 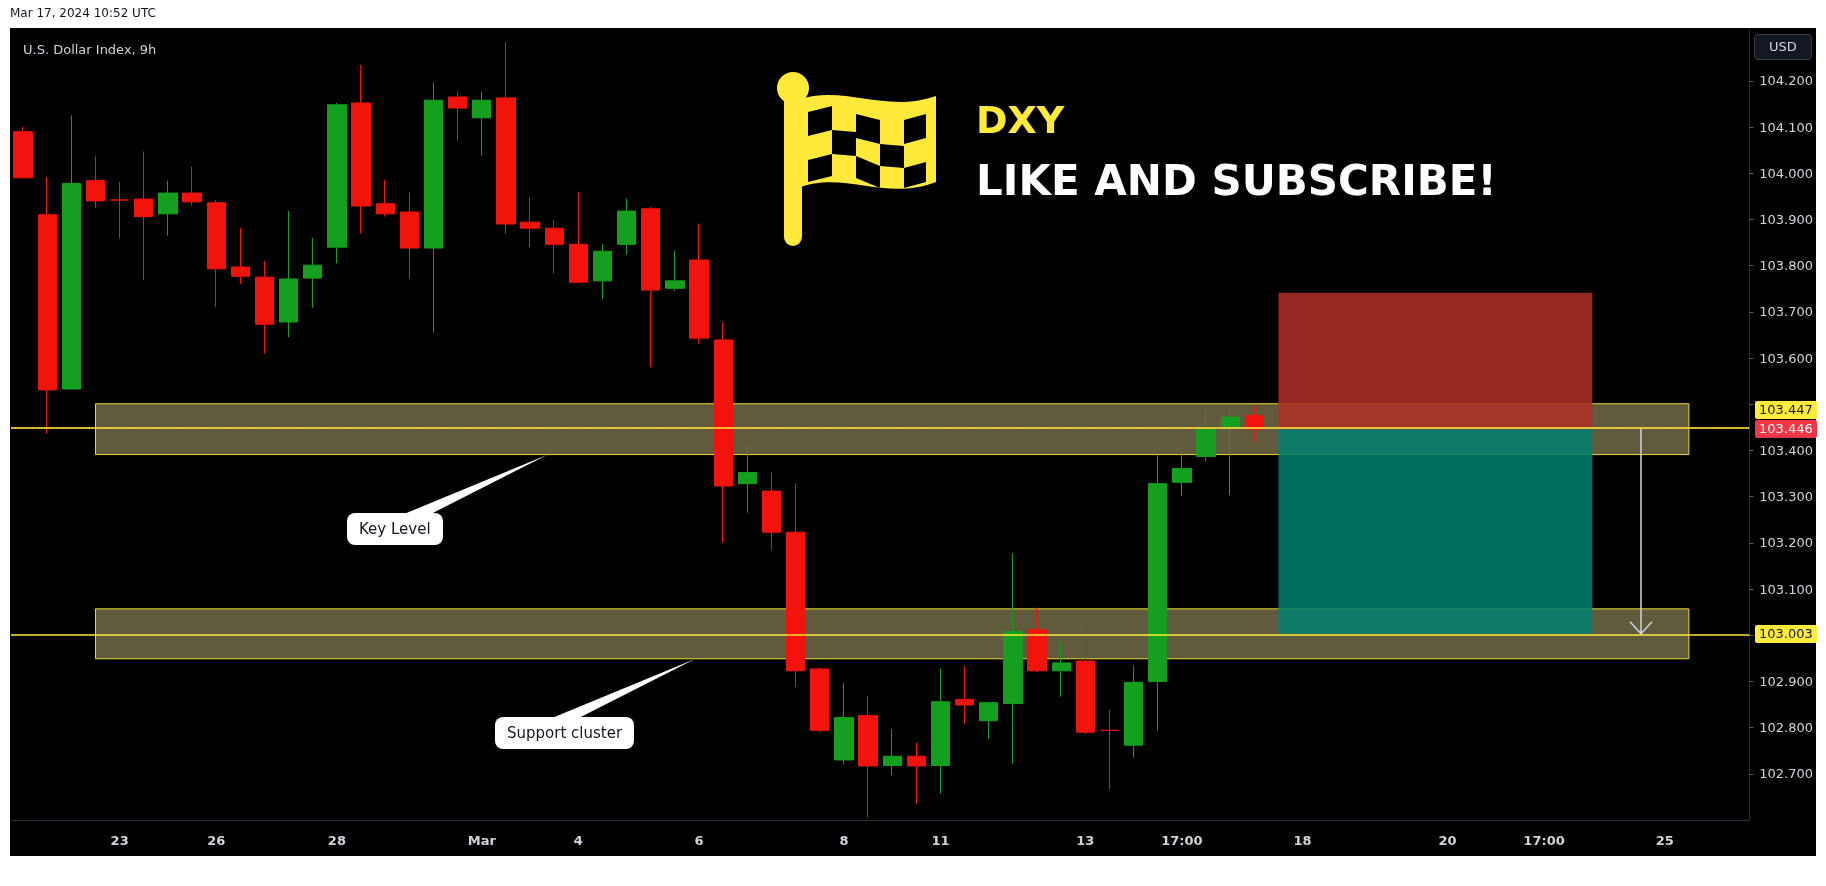 I want to click on x-tick-label: 6, so click(x=699, y=840).